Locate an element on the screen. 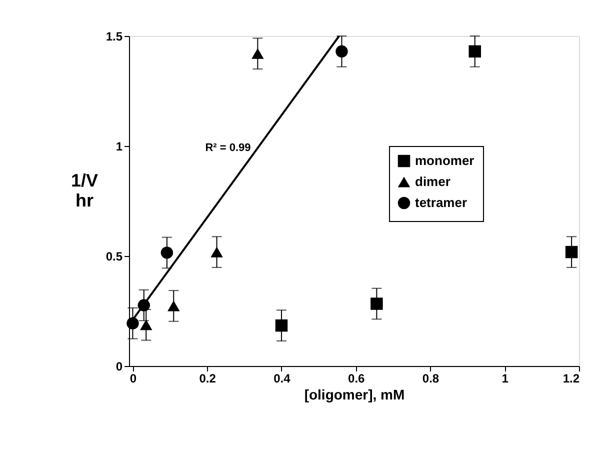 The height and width of the screenshot is (462, 601). y-tick-label: 1.5 is located at coordinates (114, 37).